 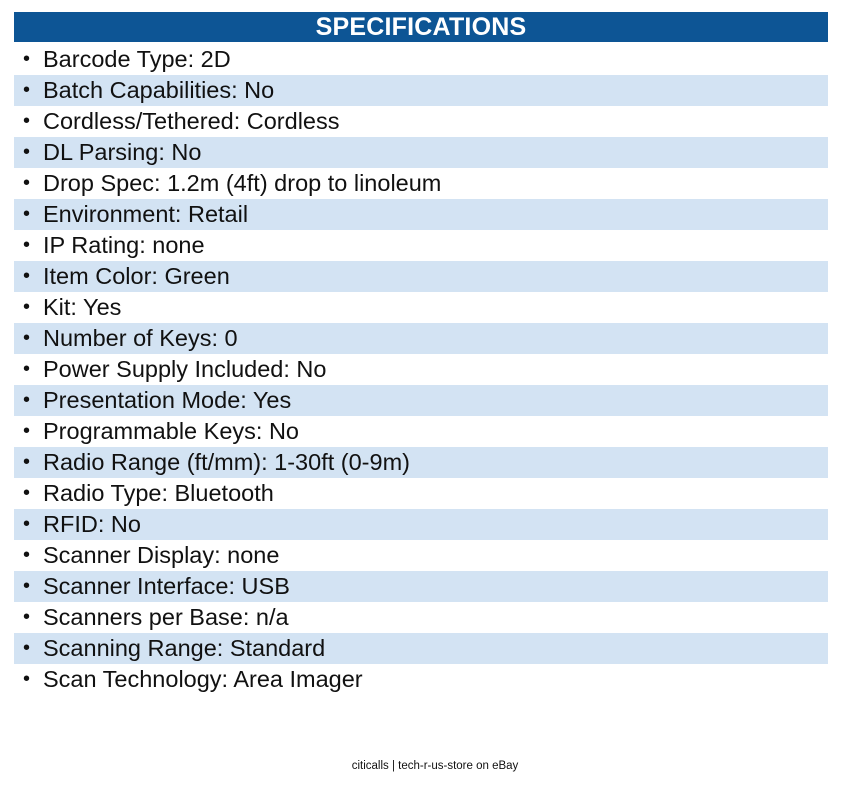 What do you see at coordinates (421, 307) in the screenshot?
I see `spec-row: • Kit: Yes` at bounding box center [421, 307].